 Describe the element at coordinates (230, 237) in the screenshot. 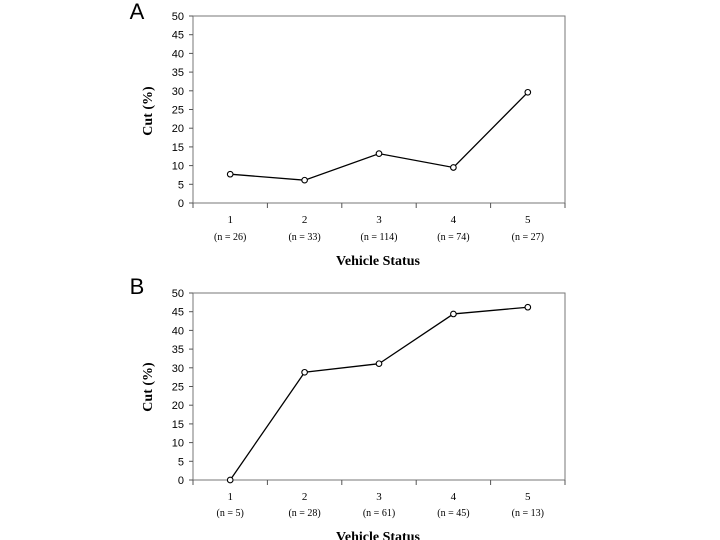

I see `x-sample-size-label: (n = 26)` at that location.